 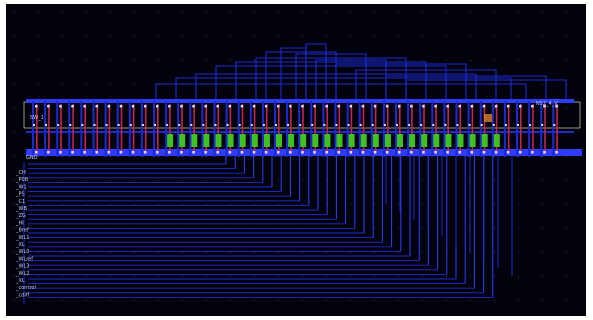 I want to click on pin-label: _W1, so click(x=21, y=187).